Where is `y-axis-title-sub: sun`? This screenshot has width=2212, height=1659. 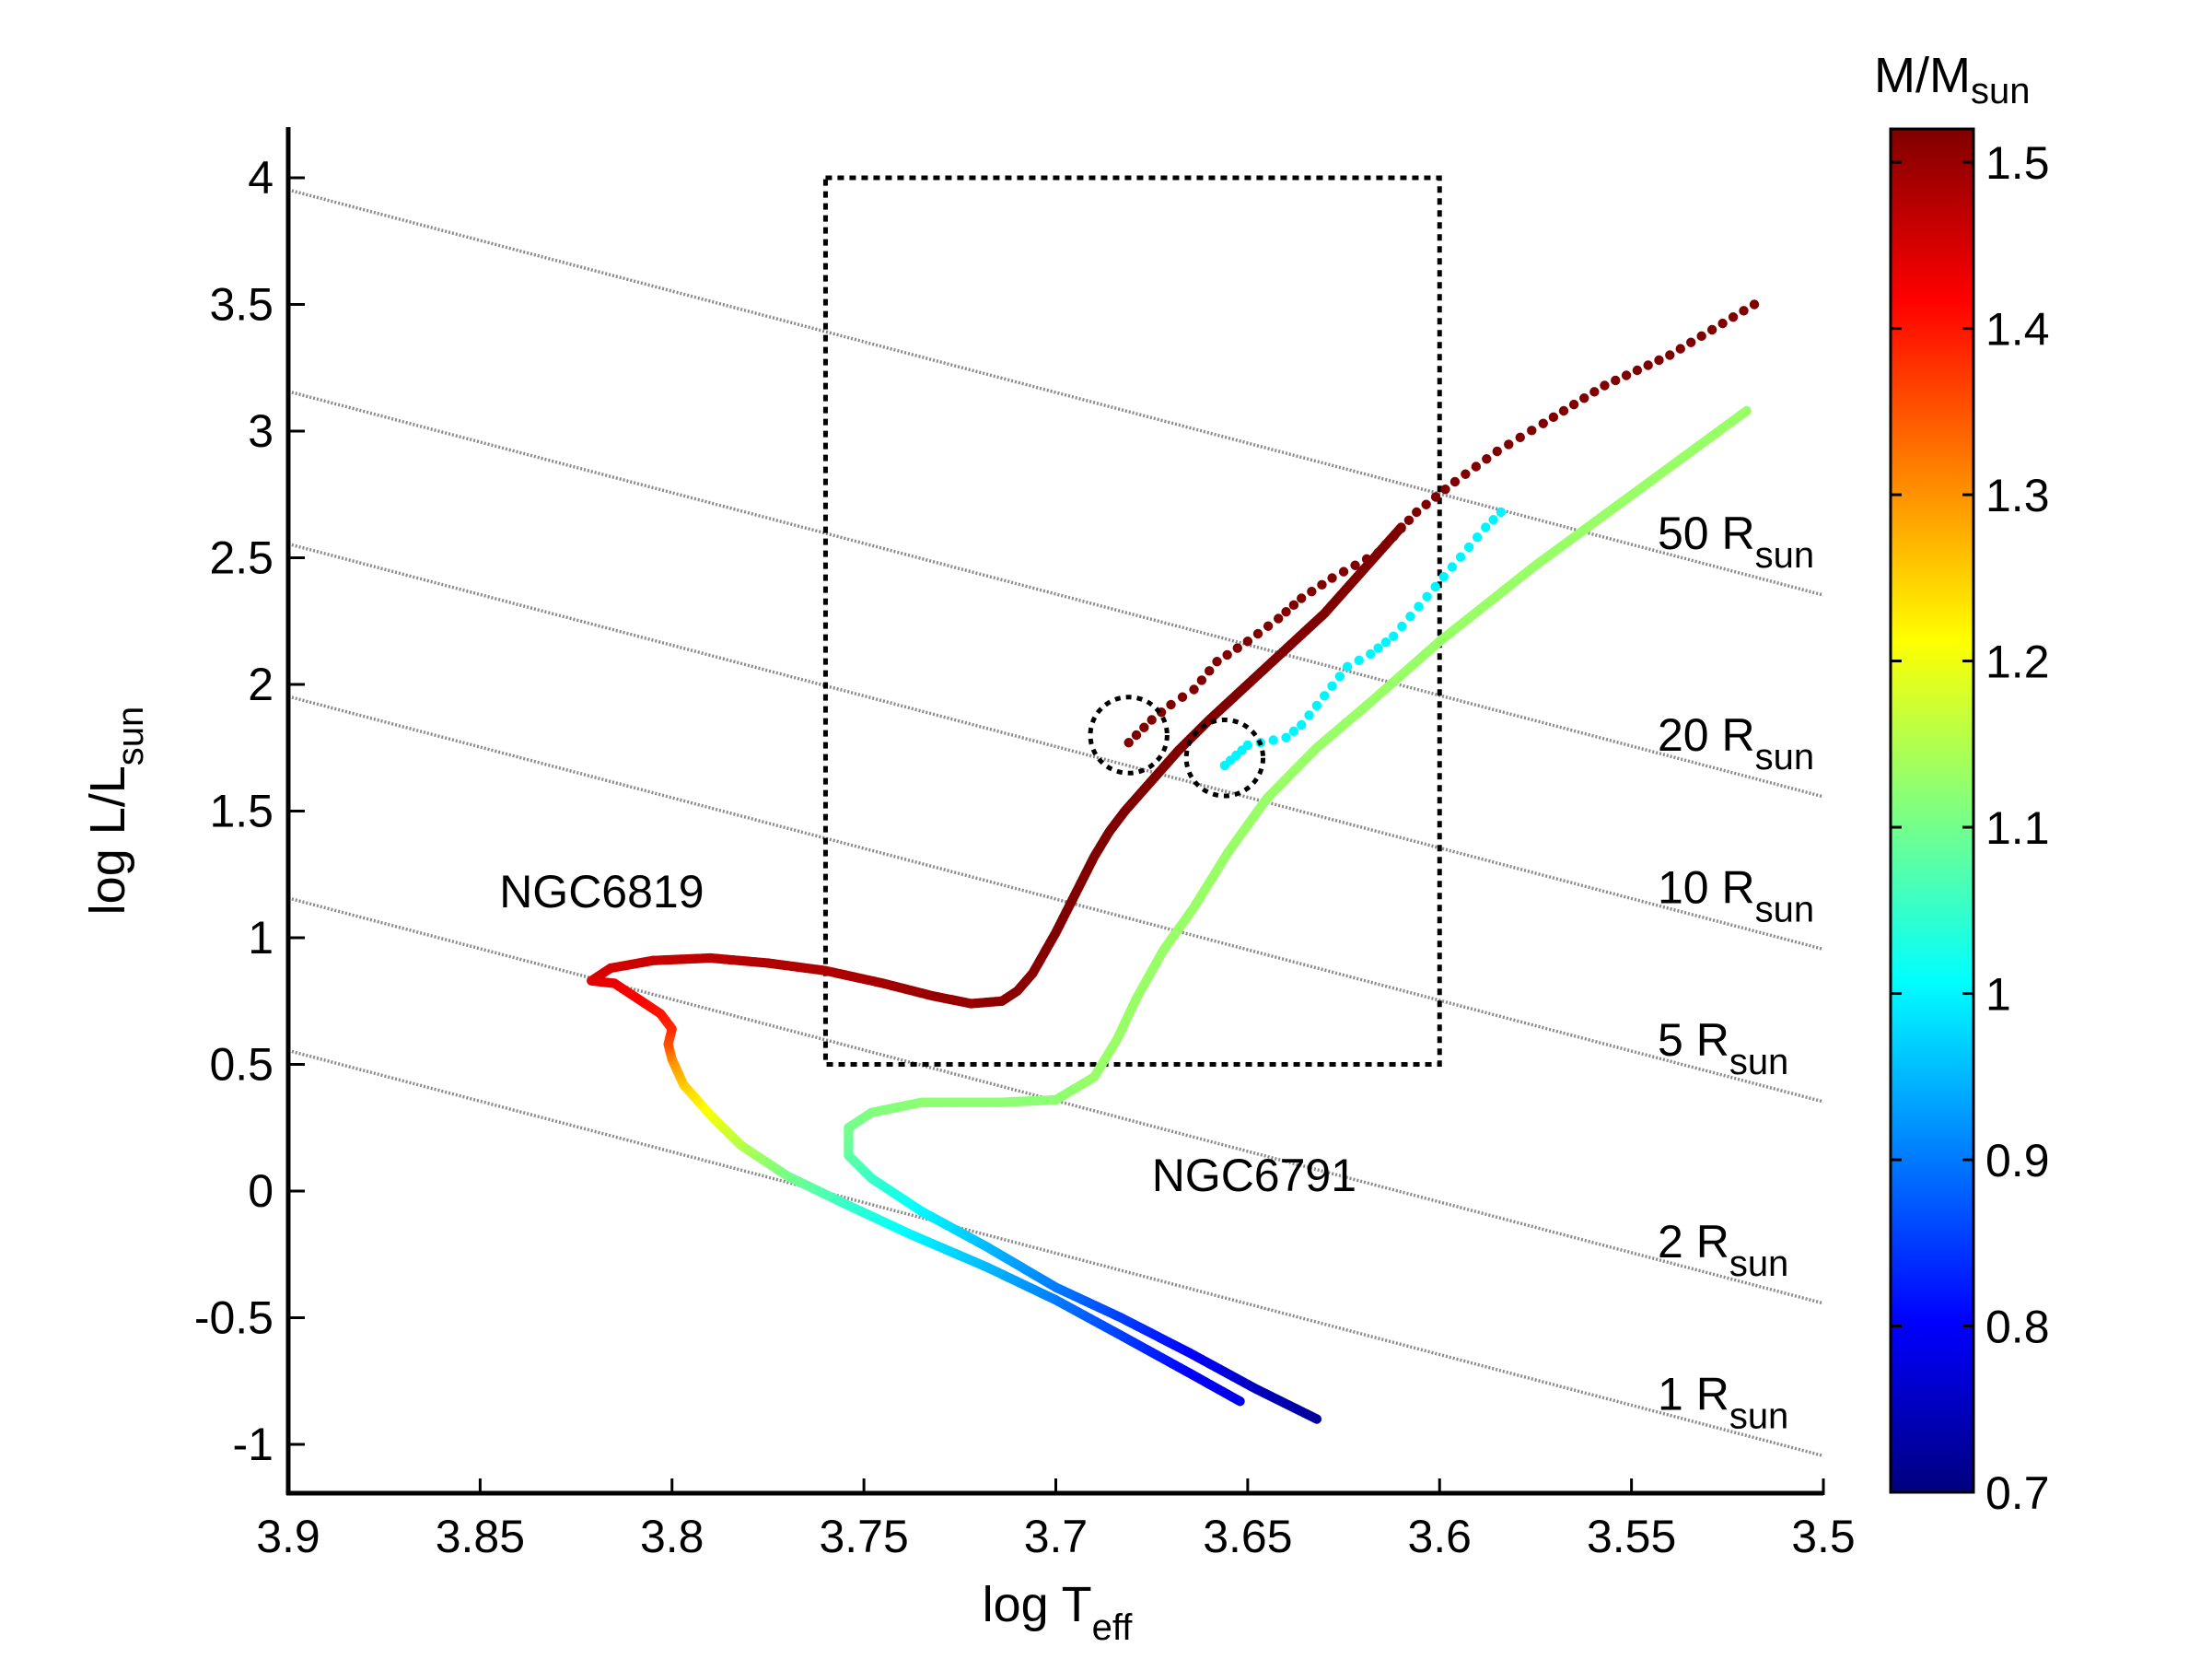 y-axis-title-sub: sun is located at coordinates (131, 736).